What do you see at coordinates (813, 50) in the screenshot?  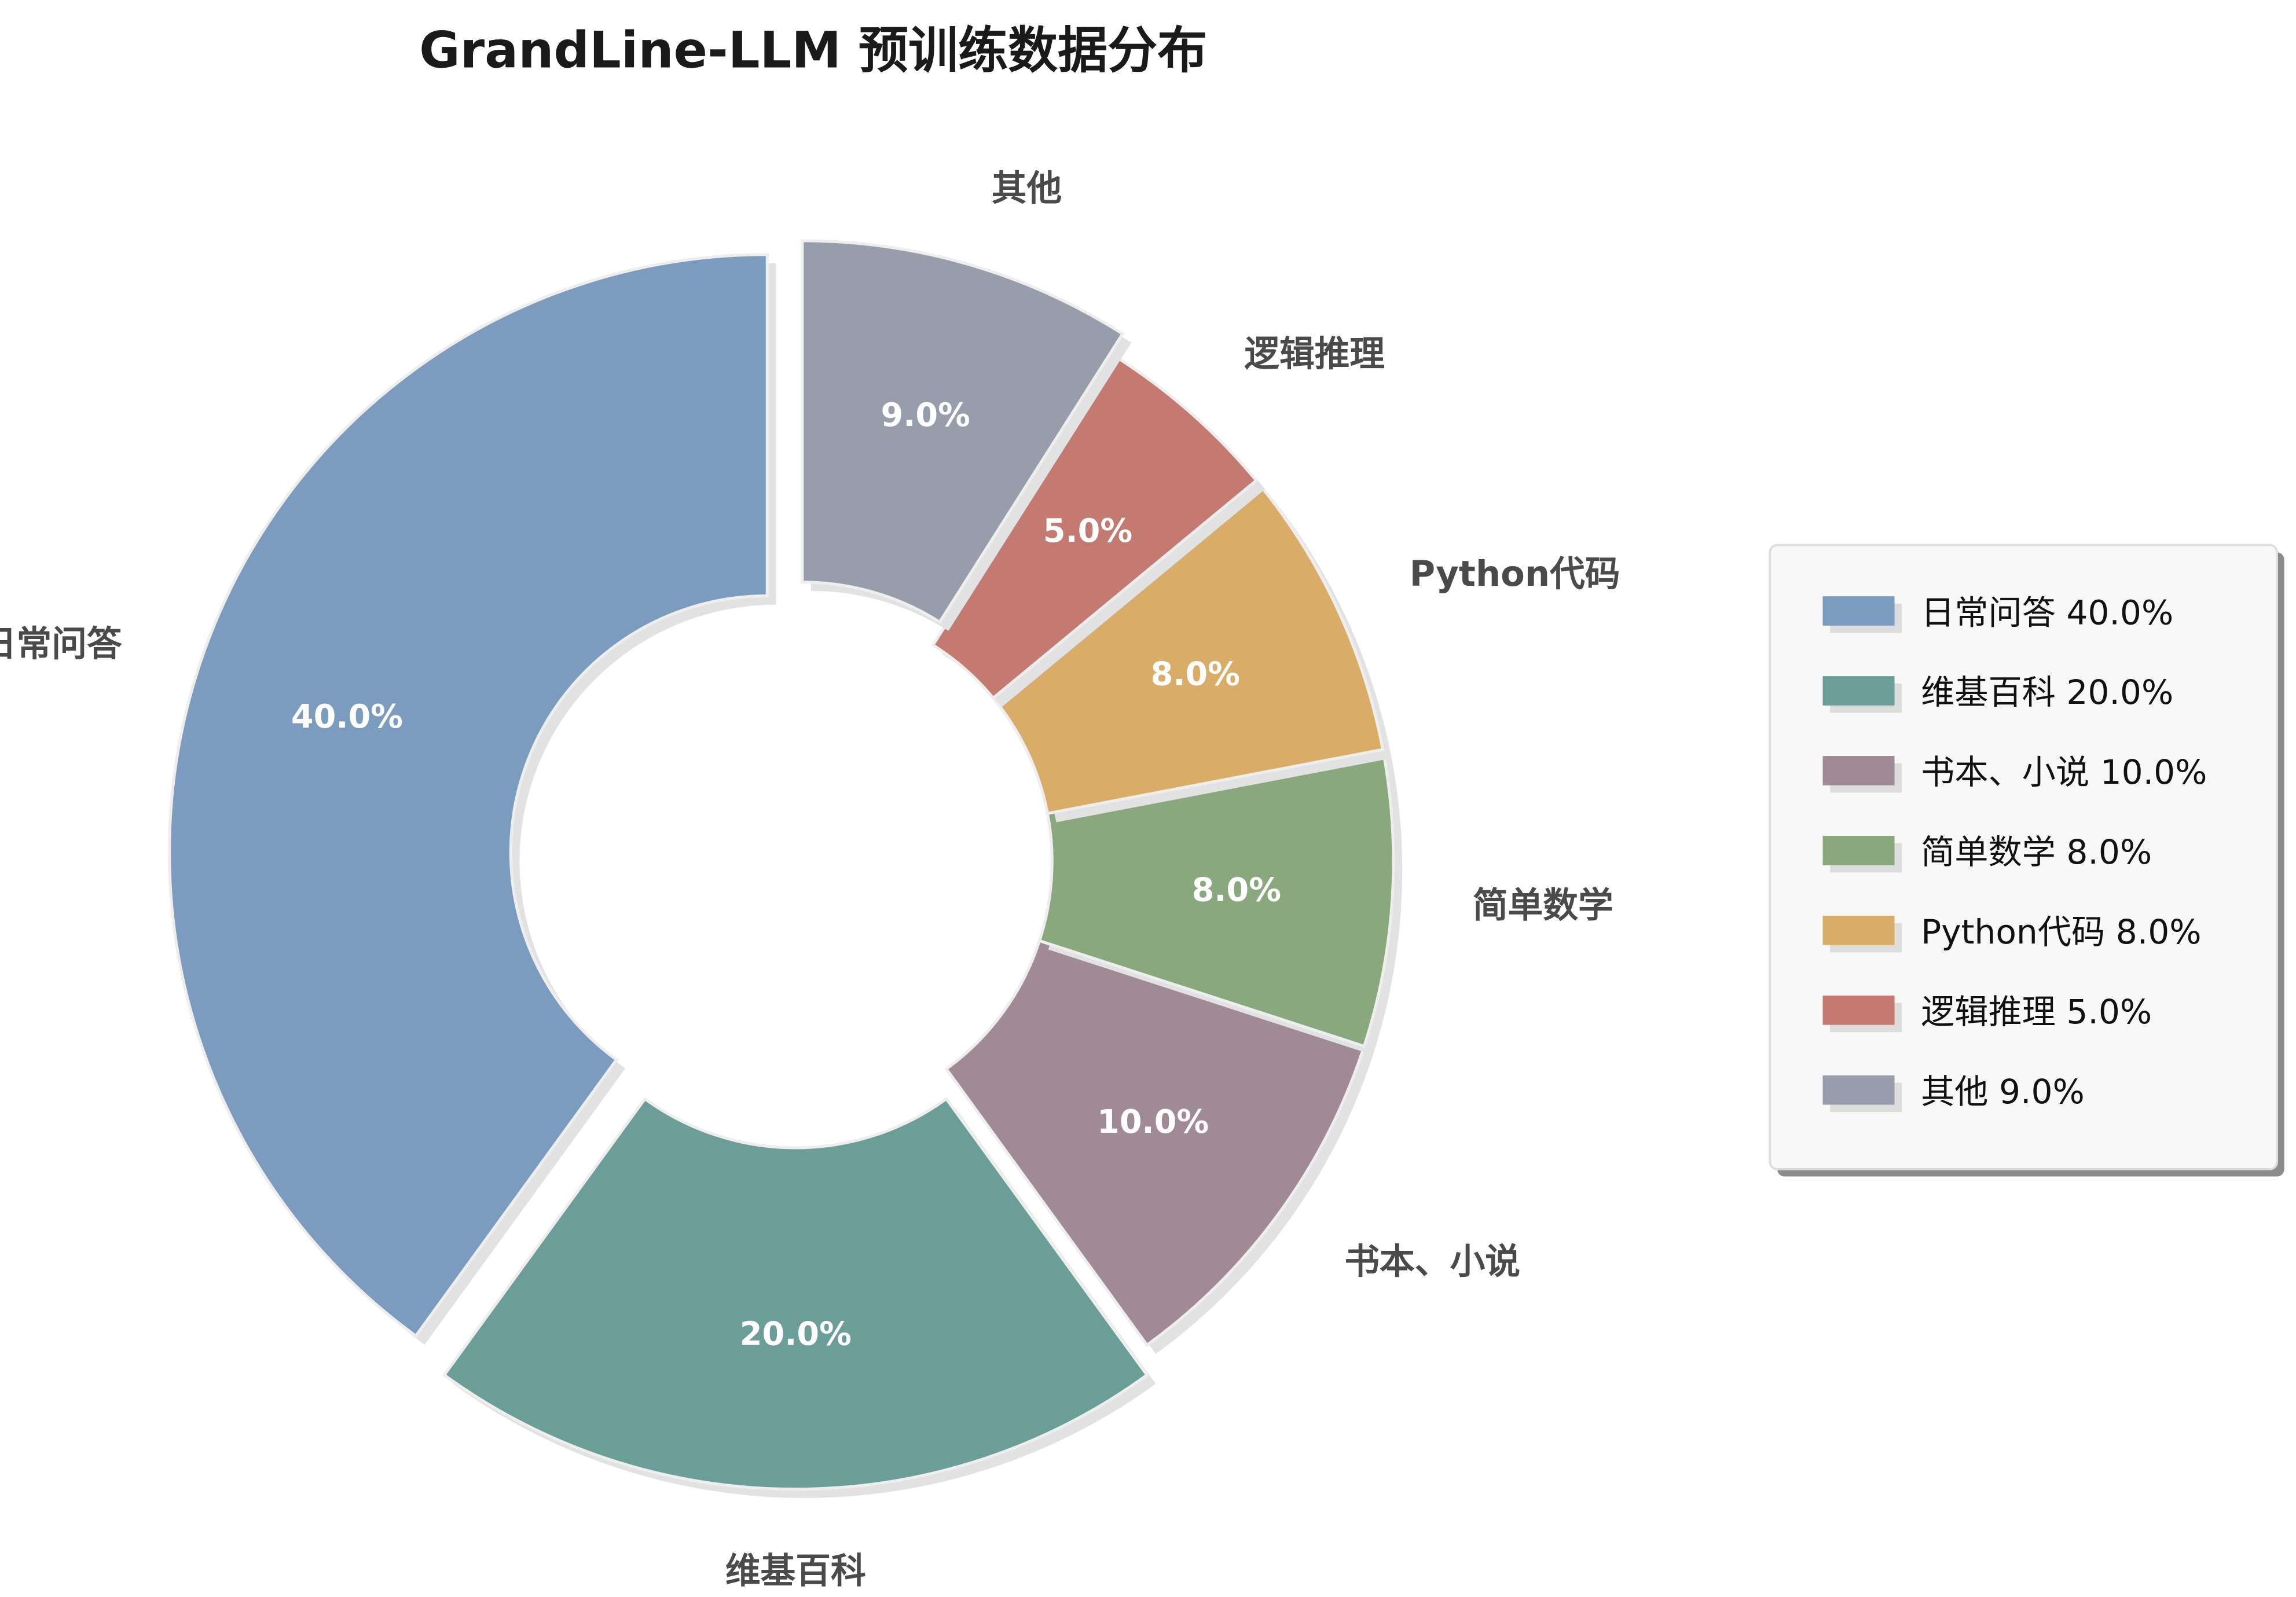 I see `chart-title: GrandLine-LLM 预训练数据分布` at bounding box center [813, 50].